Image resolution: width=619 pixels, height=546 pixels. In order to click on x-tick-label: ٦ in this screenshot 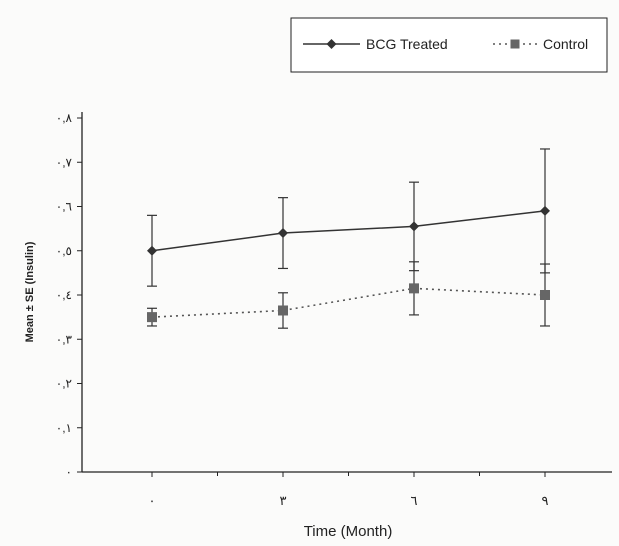, I will do `click(414, 500)`.